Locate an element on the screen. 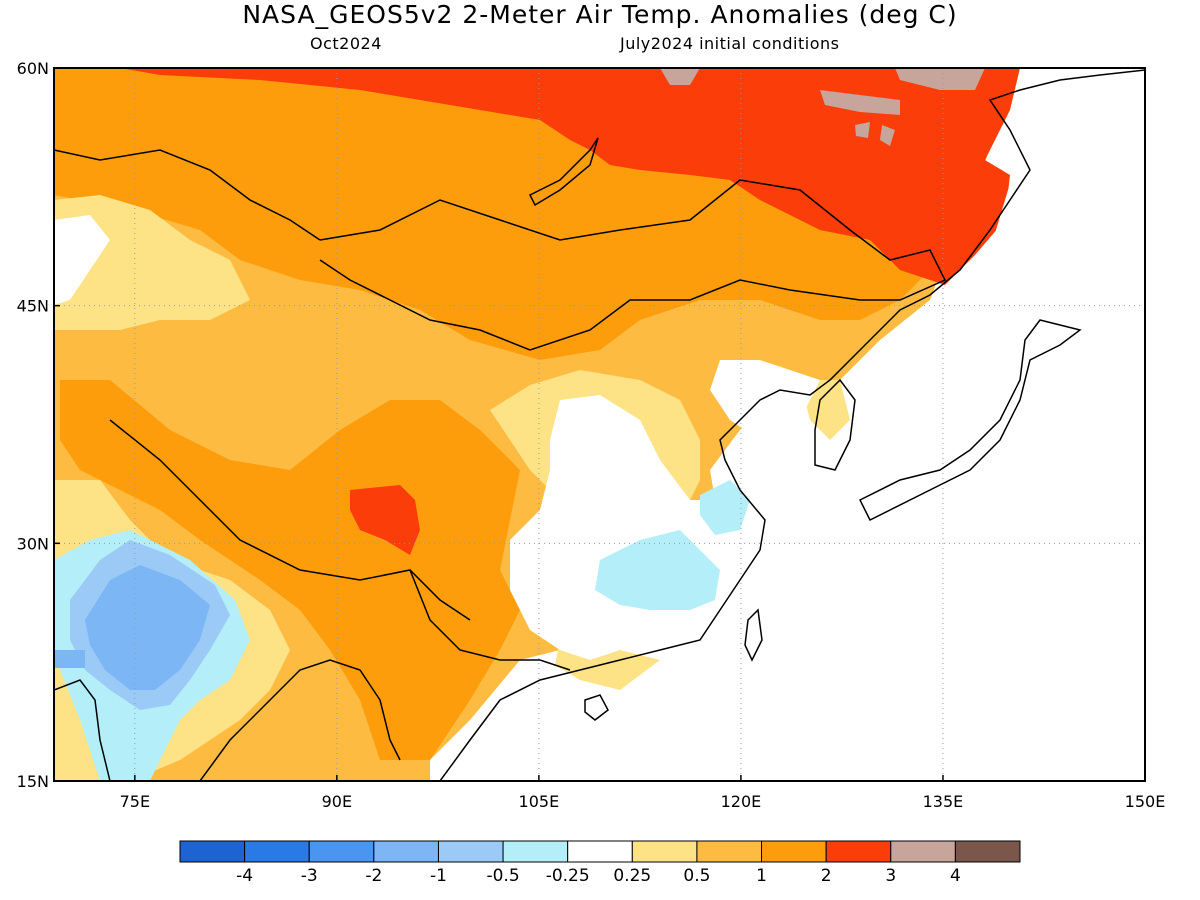  colorbar-label: 0.5 is located at coordinates (696, 876).